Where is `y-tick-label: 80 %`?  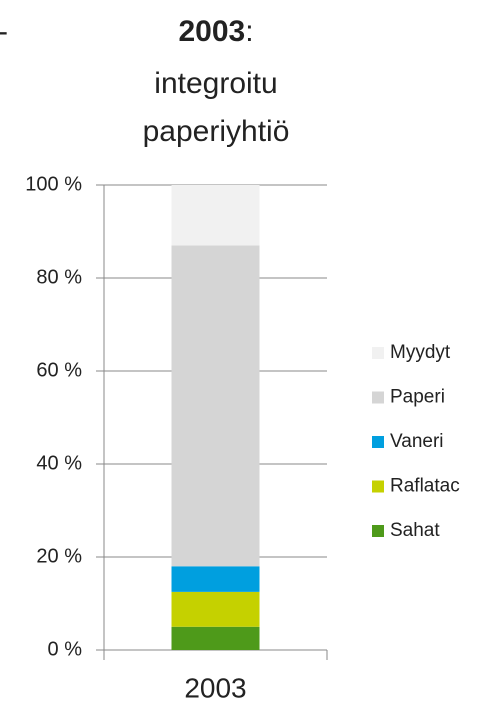 y-tick-label: 80 % is located at coordinates (59, 277).